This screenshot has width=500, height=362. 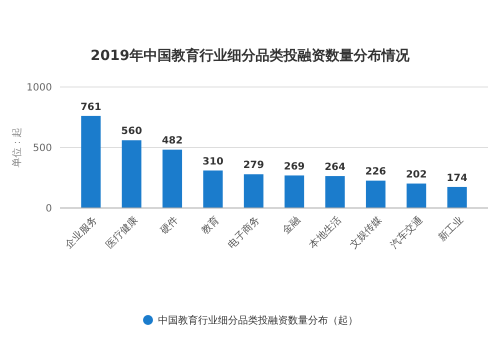 What do you see at coordinates (451, 229) in the screenshot?
I see `x-tick-label: 新工业` at bounding box center [451, 229].